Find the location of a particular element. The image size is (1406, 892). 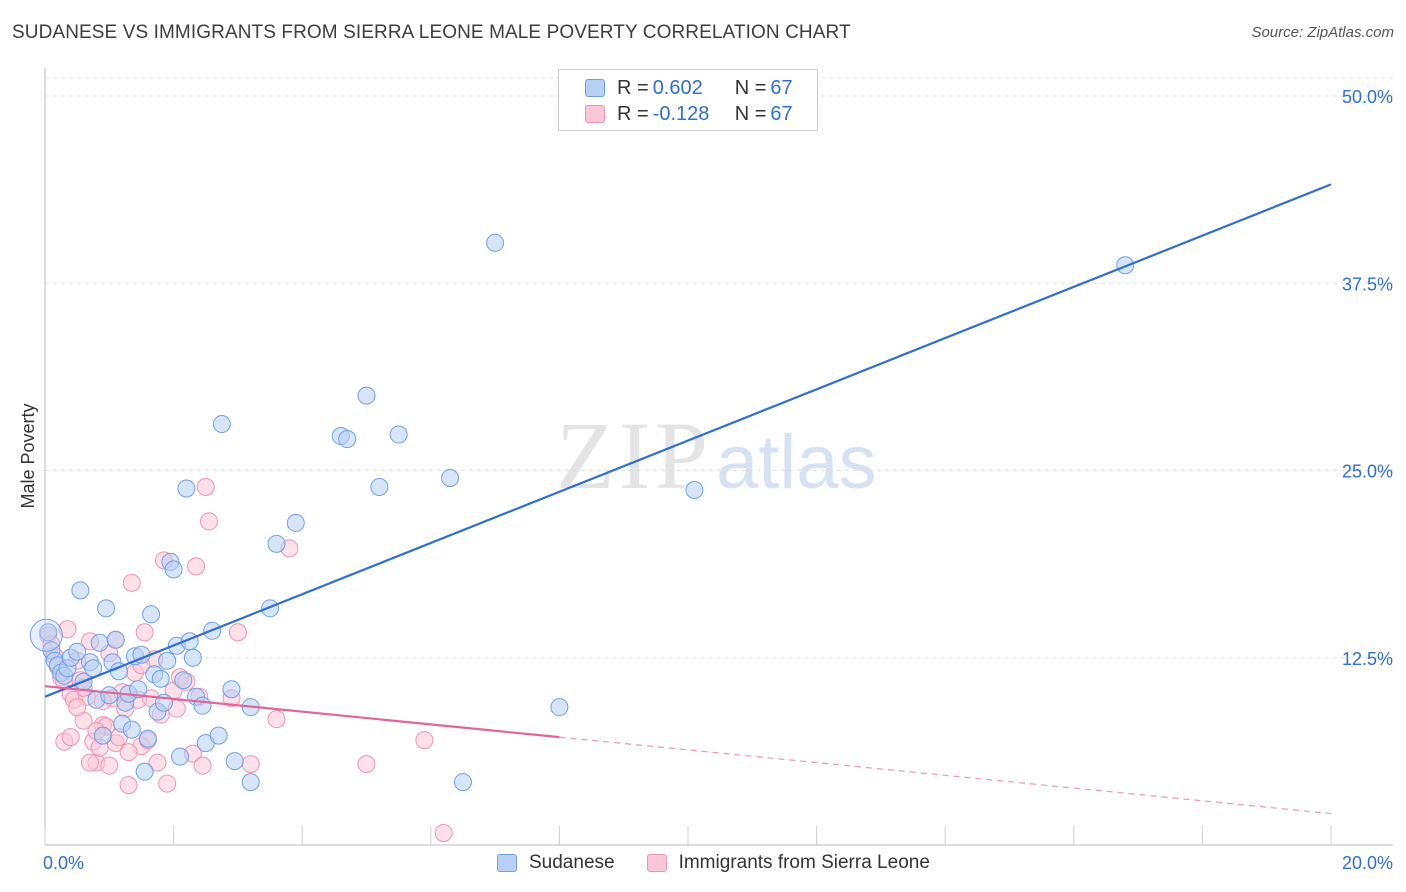

y-tick-label-1: 25.0% is located at coordinates (1367, 472).